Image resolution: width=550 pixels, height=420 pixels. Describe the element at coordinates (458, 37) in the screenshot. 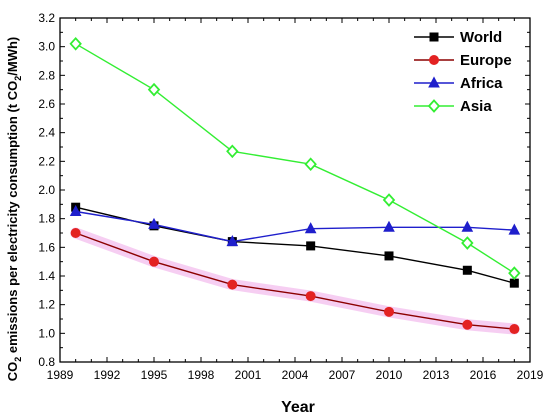

I see `legend-item-world: World` at that location.